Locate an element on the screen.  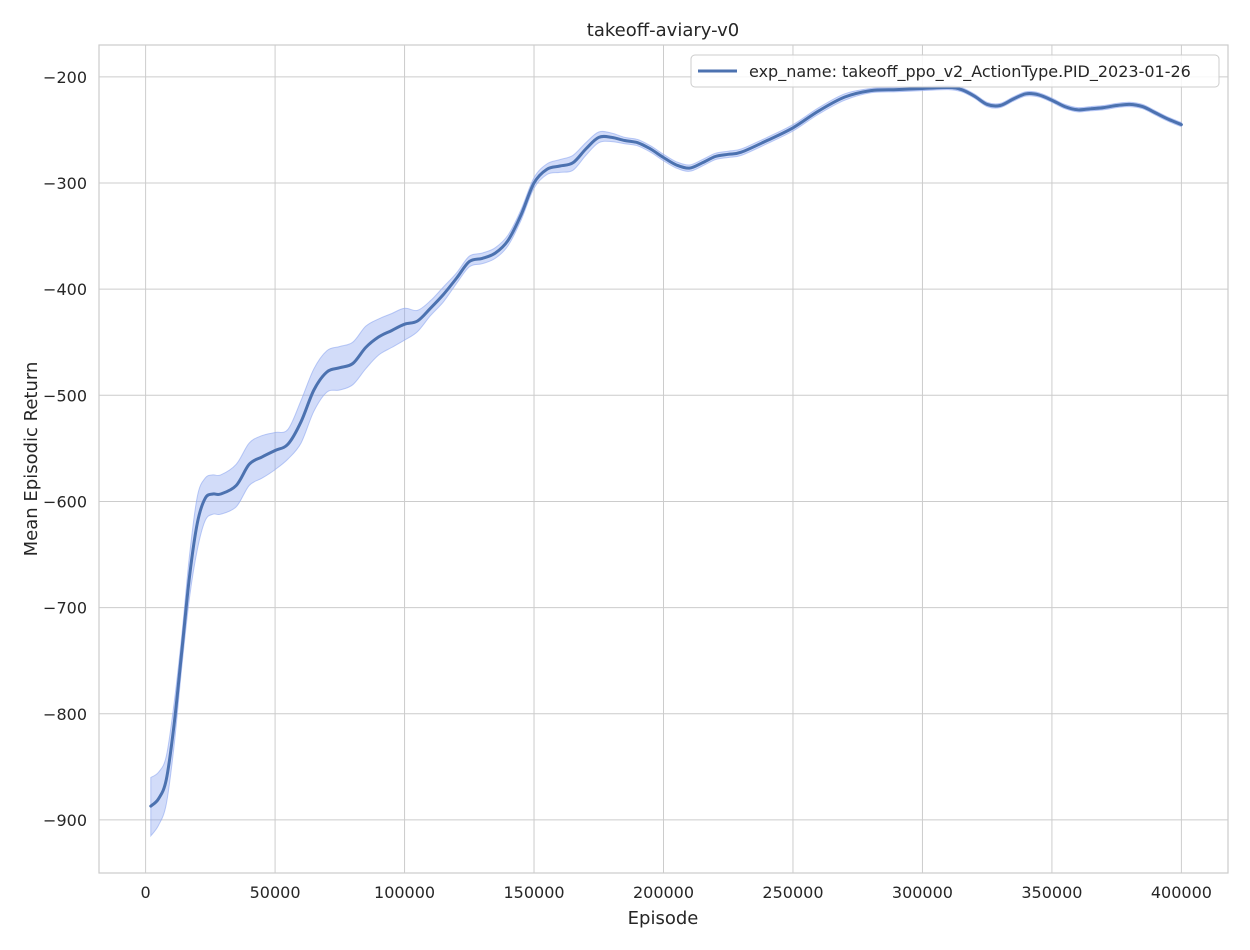
x-tick-label: 250000 is located at coordinates (792, 892).